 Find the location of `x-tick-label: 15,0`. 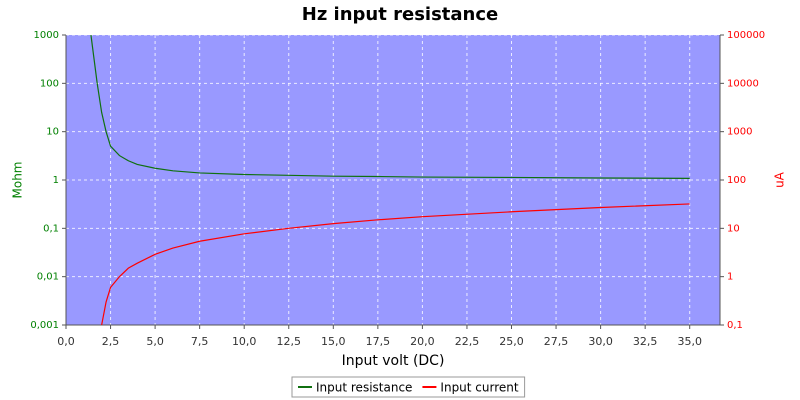

x-tick-label: 15,0 is located at coordinates (333, 341).